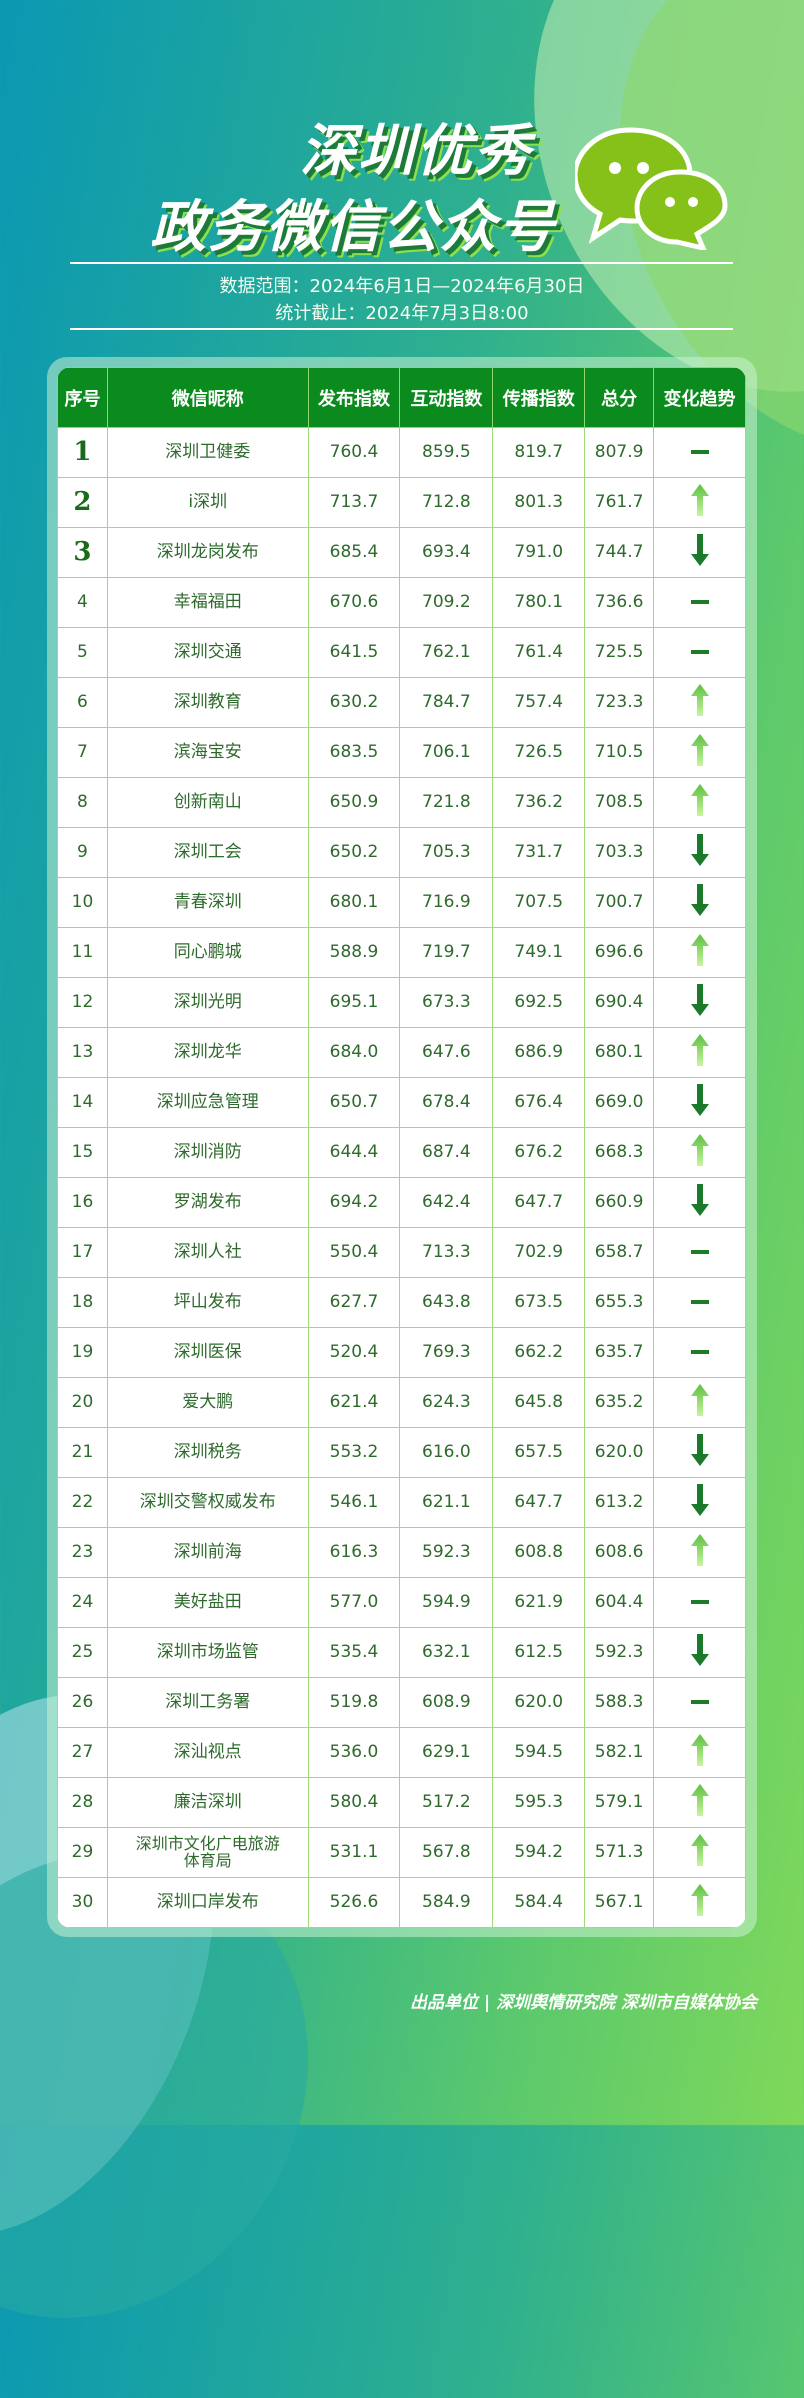 The height and width of the screenshot is (2398, 804). I want to click on rank-cell: 5, so click(82, 652).